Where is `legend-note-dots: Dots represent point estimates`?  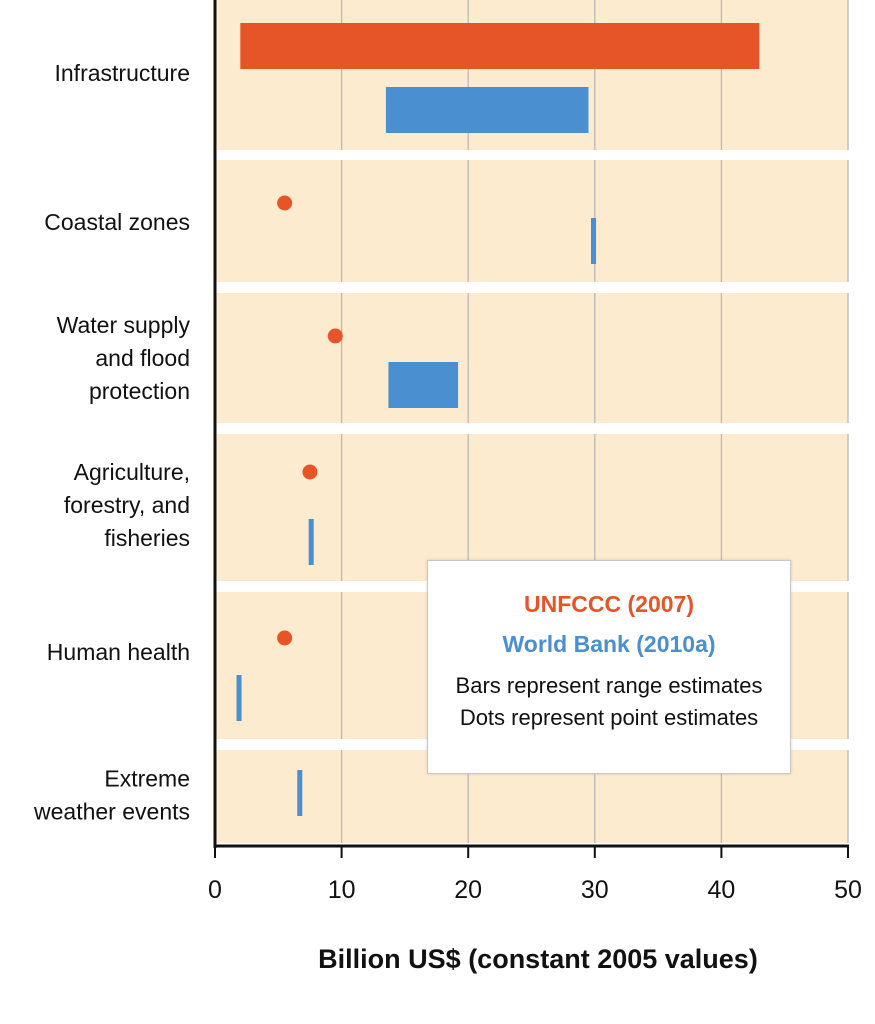
legend-note-dots: Dots represent point estimates is located at coordinates (609, 717).